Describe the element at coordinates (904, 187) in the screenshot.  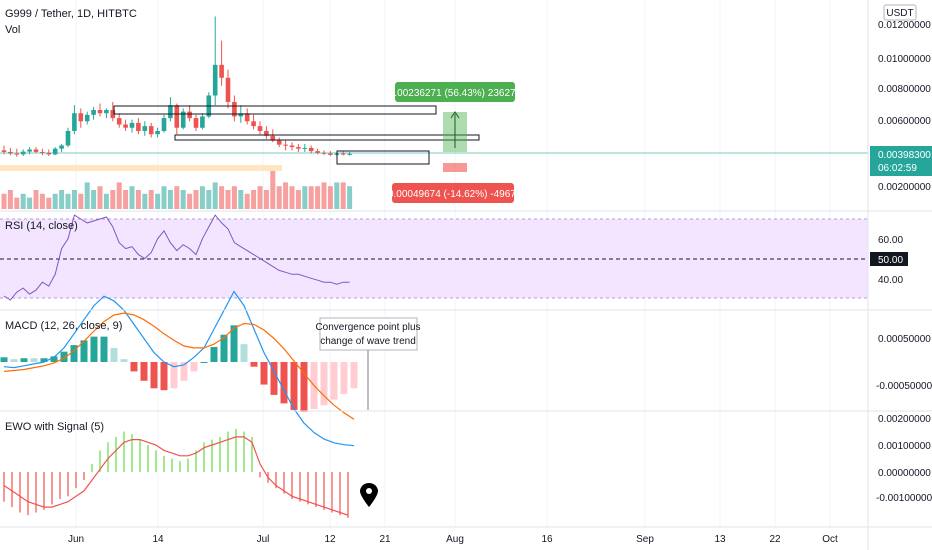
I see `price-tick: 0.00200000` at that location.